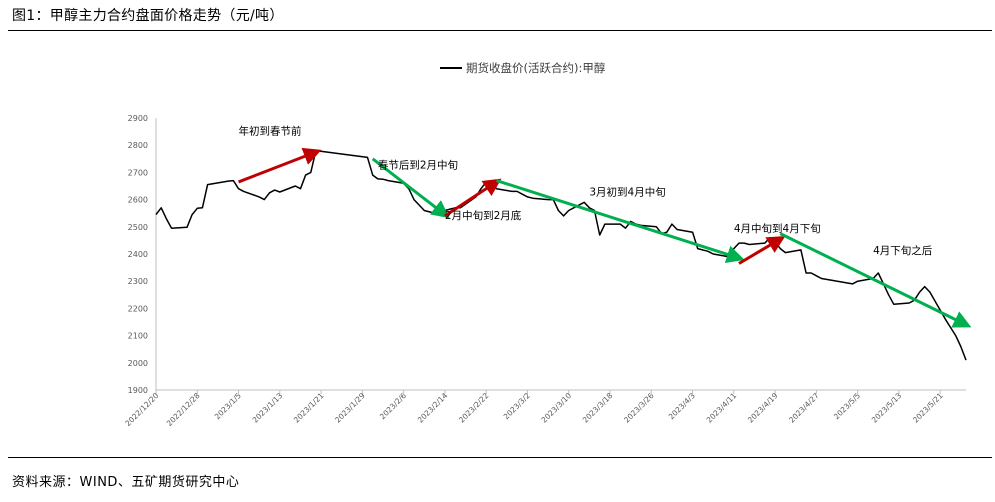 The width and height of the screenshot is (995, 502). I want to click on x-tick-label: 2023/3/2, so click(517, 406).